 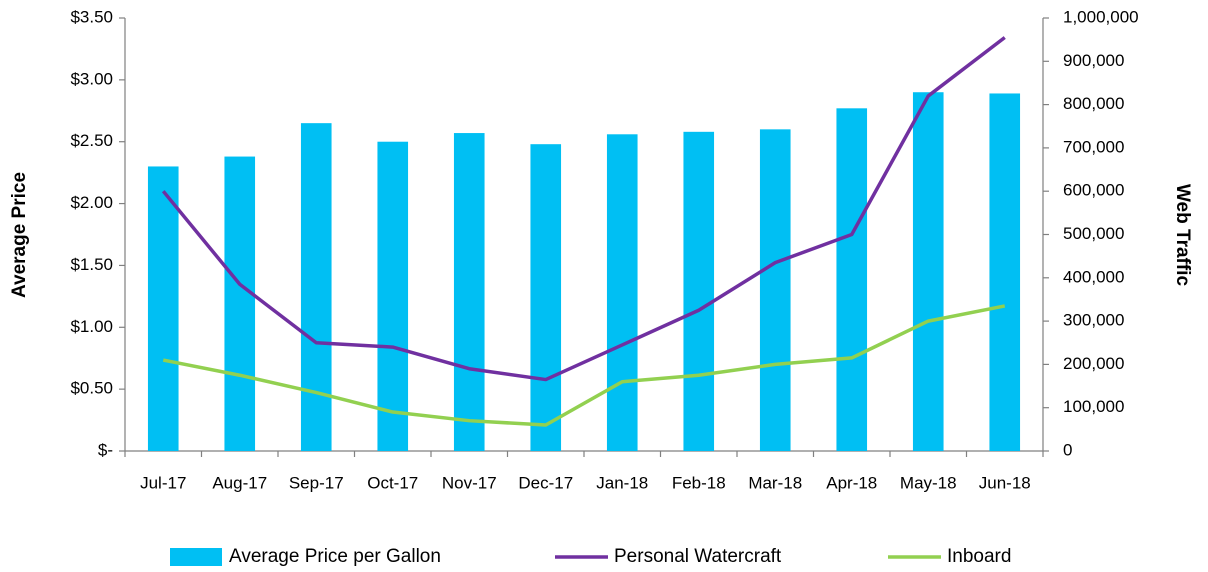 What do you see at coordinates (163, 482) in the screenshot?
I see `x-tick-label: Jul-17` at bounding box center [163, 482].